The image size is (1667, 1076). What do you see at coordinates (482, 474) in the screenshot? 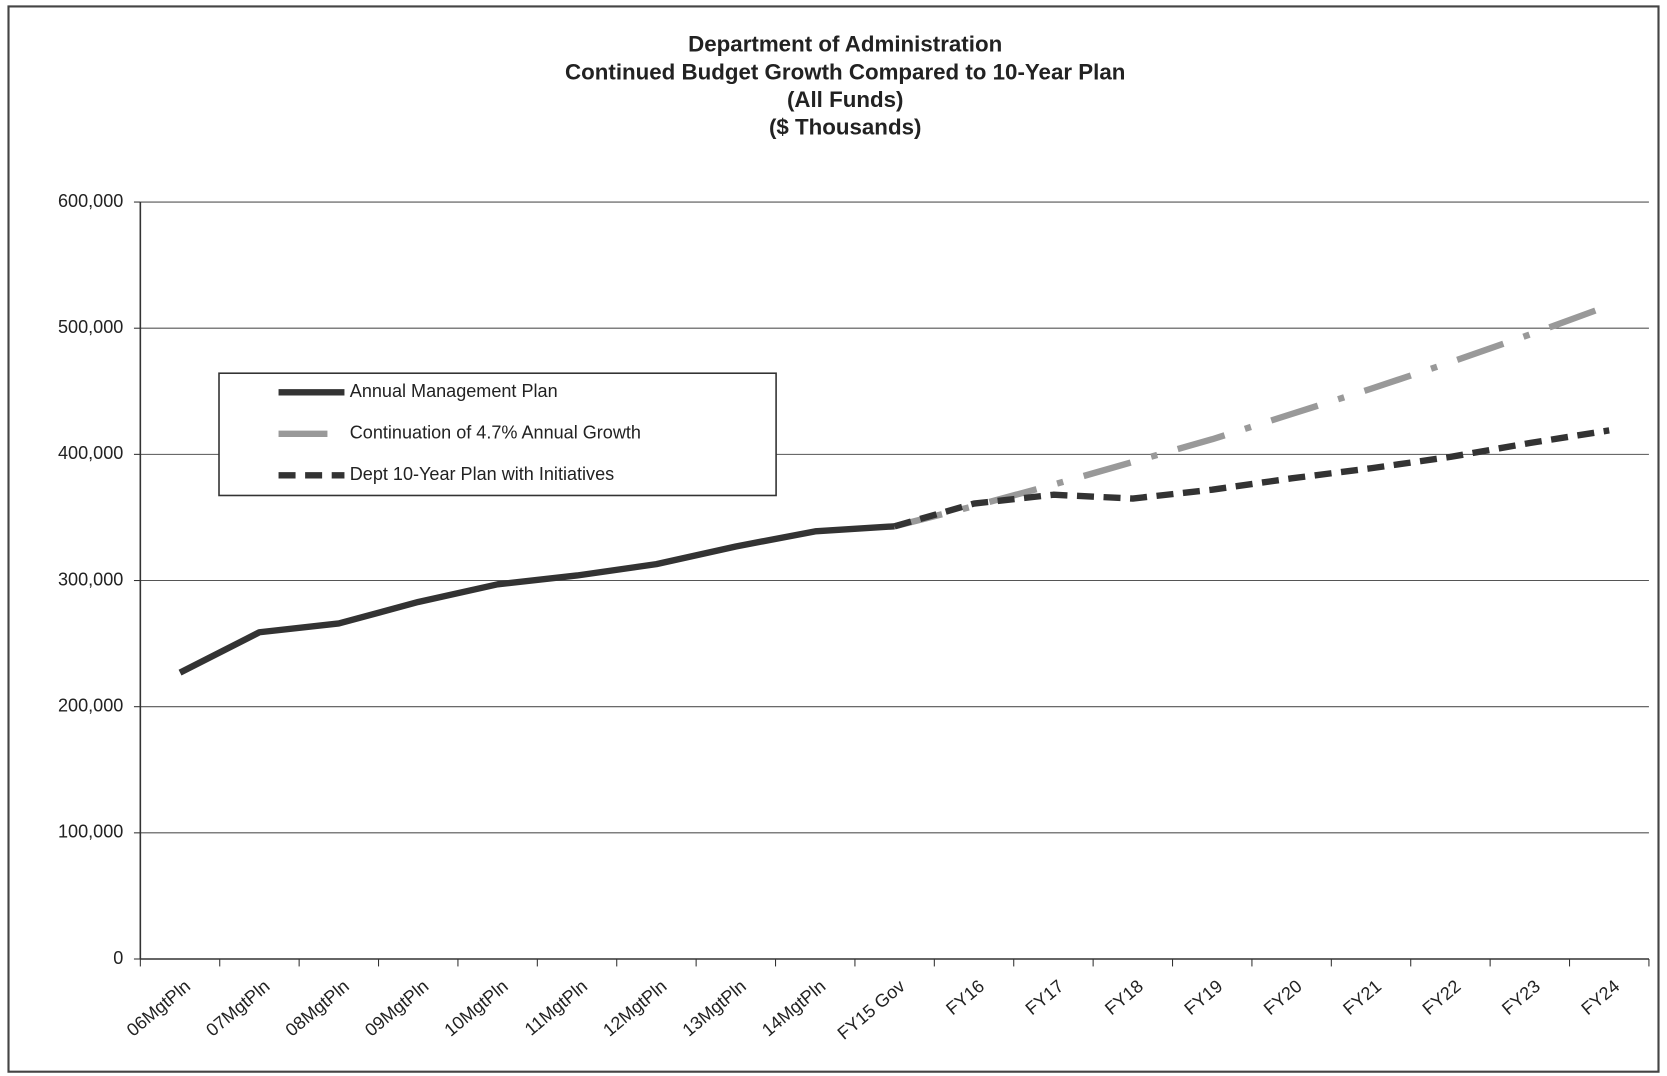
I see `legend-label: Dept 10-Year Plan with Initiatives` at bounding box center [482, 474].